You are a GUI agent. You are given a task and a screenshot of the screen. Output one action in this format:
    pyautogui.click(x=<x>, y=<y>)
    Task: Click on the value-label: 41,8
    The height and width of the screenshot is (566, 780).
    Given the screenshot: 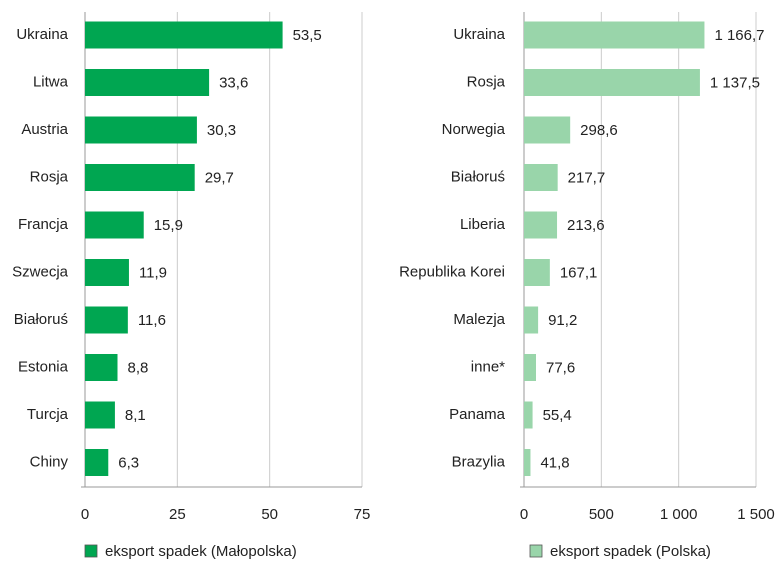 What is the action you would take?
    pyautogui.click(x=554, y=462)
    